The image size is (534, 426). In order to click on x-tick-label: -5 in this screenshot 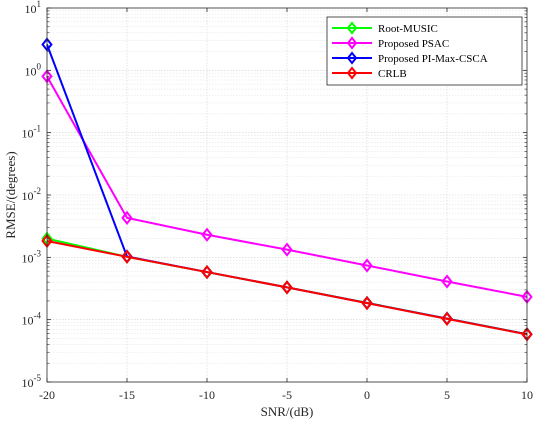, I will do `click(287, 395)`.